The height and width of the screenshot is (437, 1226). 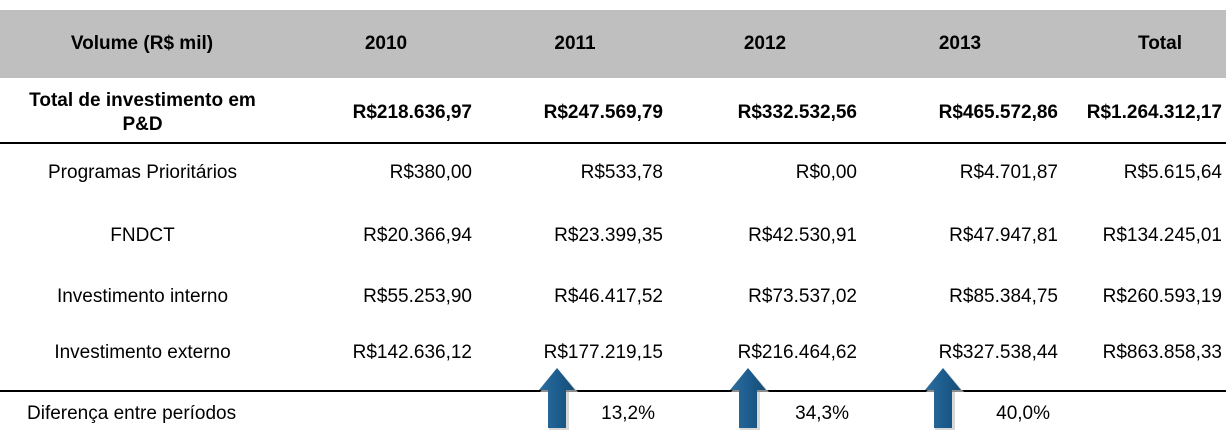 What do you see at coordinates (1160, 43) in the screenshot?
I see `column-header: Total` at bounding box center [1160, 43].